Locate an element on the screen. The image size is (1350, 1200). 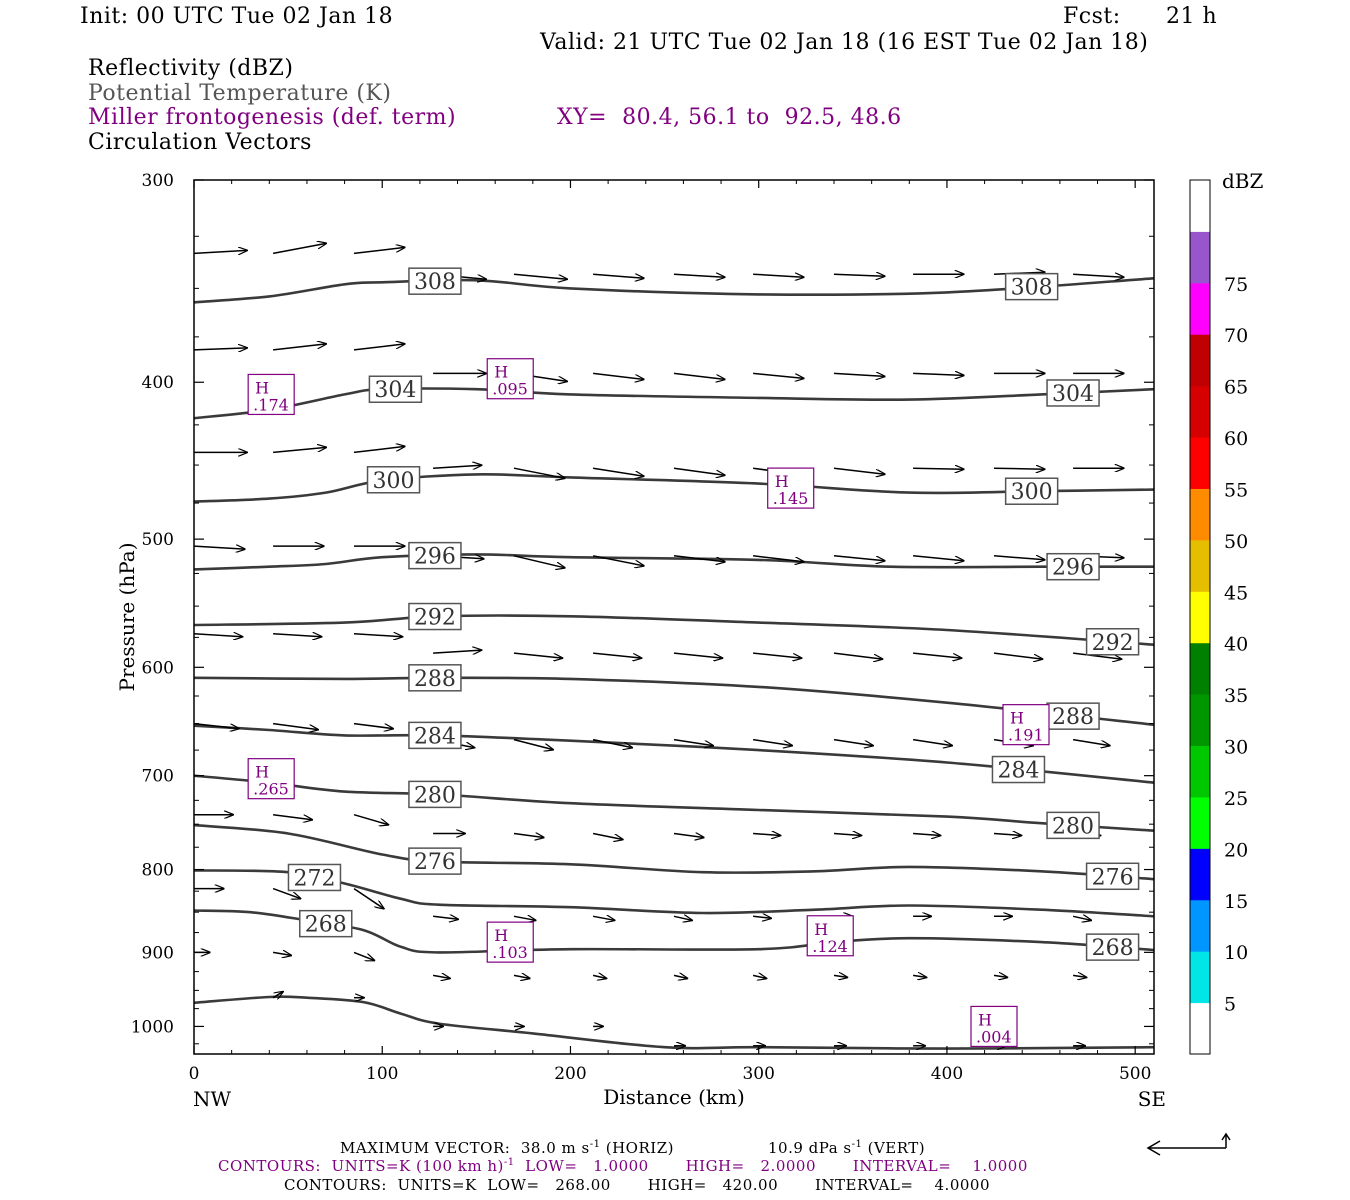
frontogenesis-high-value: .265 is located at coordinates (271, 789).